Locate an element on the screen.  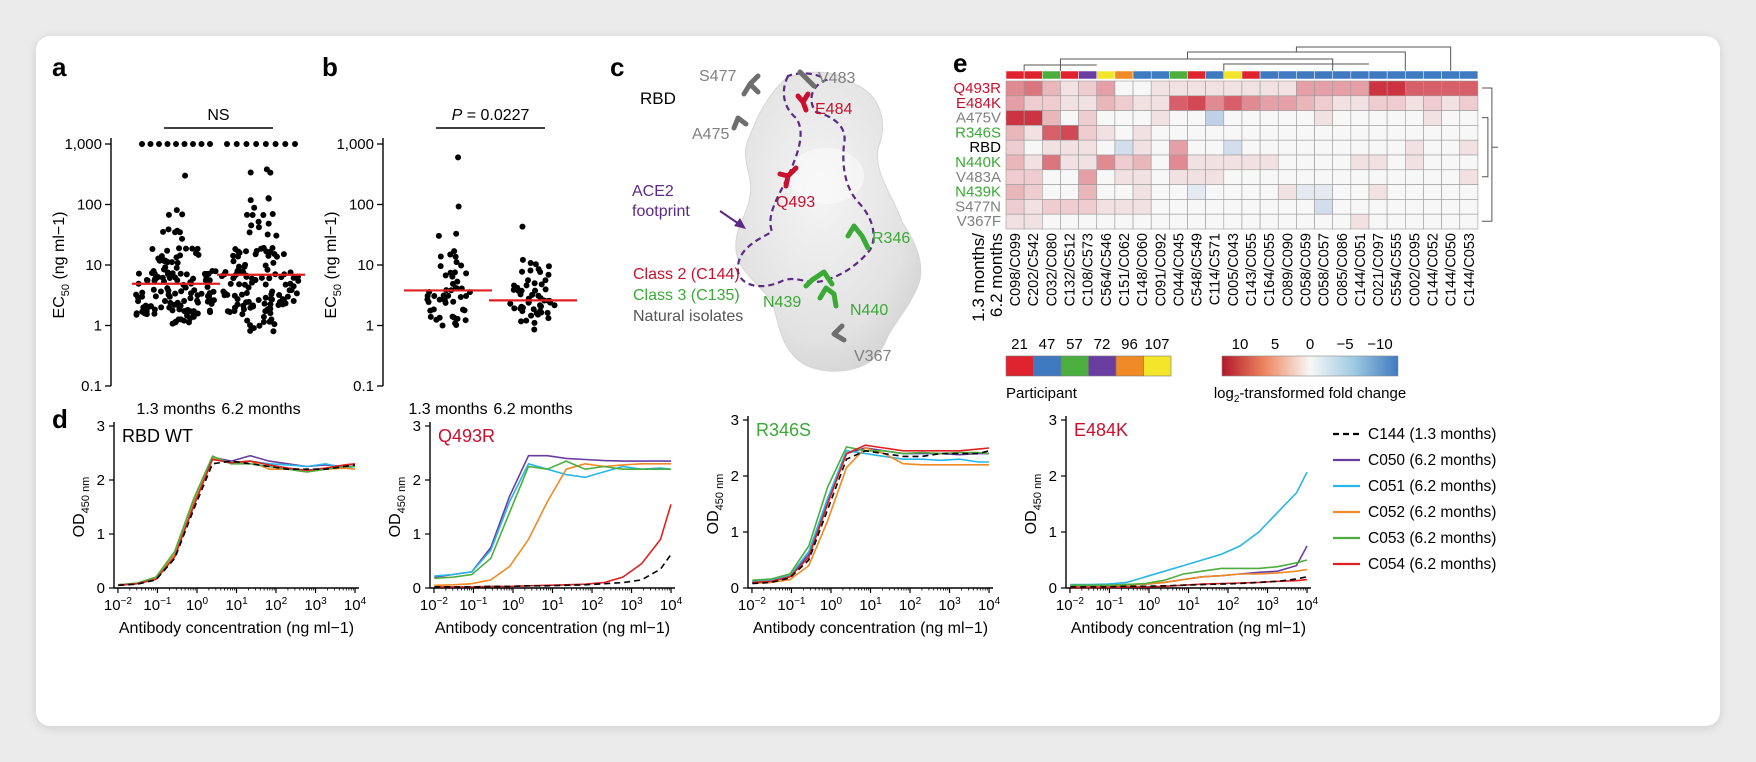
curve-c052 is located at coordinates (237, 521).